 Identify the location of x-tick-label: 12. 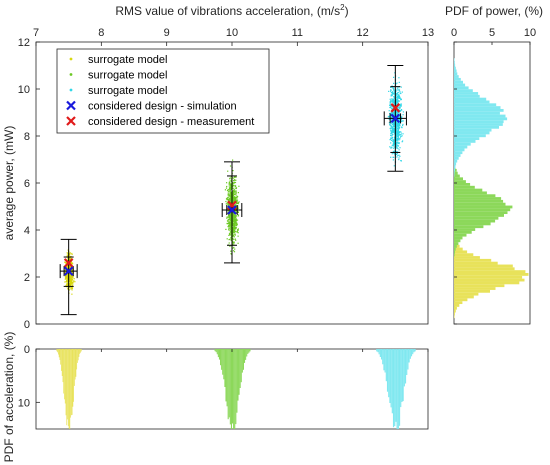
(363, 33).